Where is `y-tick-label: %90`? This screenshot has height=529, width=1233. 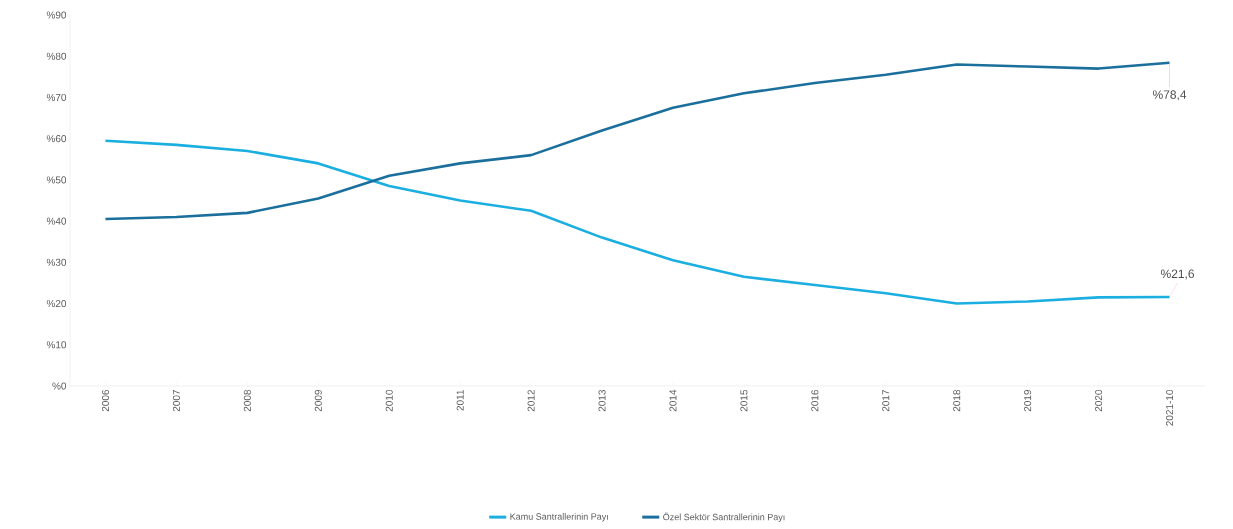
y-tick-label: %90 is located at coordinates (56, 15).